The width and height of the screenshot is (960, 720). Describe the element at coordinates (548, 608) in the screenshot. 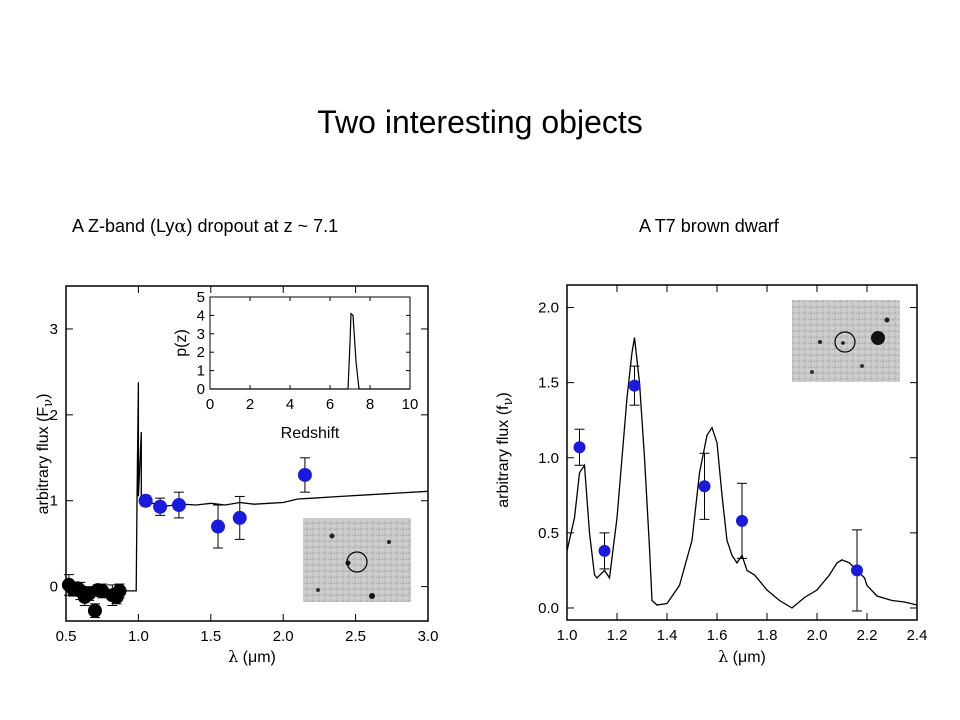

I see `right-y-tick-label: 0.0` at that location.